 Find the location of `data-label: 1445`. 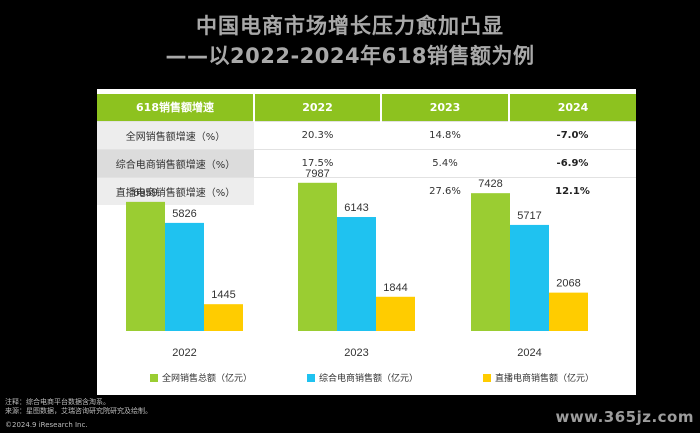

data-label: 1445 is located at coordinates (223, 295).